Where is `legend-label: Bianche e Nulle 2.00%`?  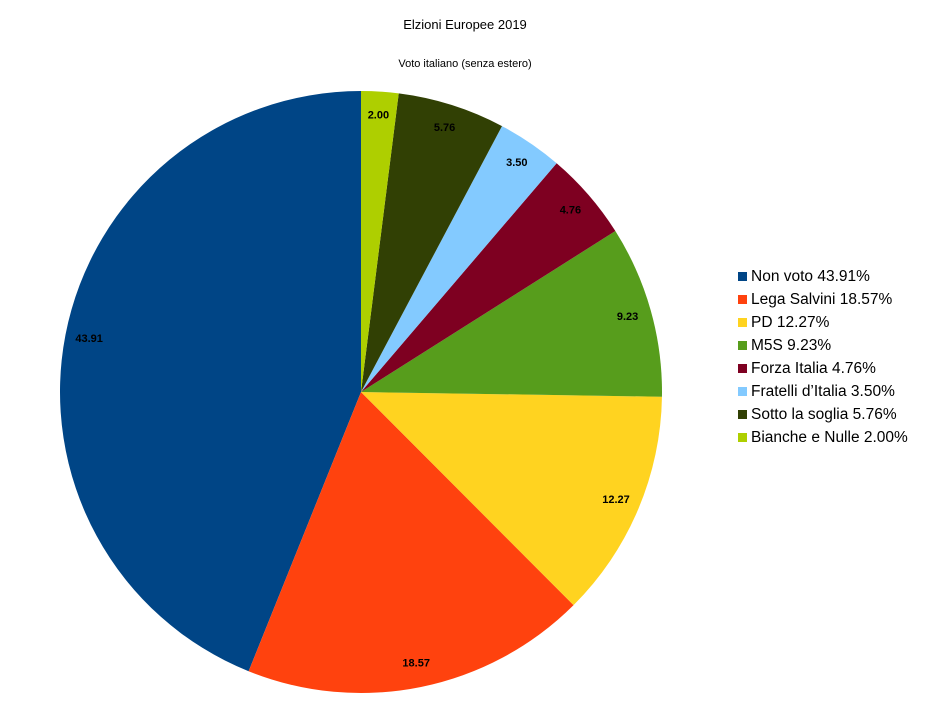 legend-label: Bianche e Nulle 2.00% is located at coordinates (829, 437).